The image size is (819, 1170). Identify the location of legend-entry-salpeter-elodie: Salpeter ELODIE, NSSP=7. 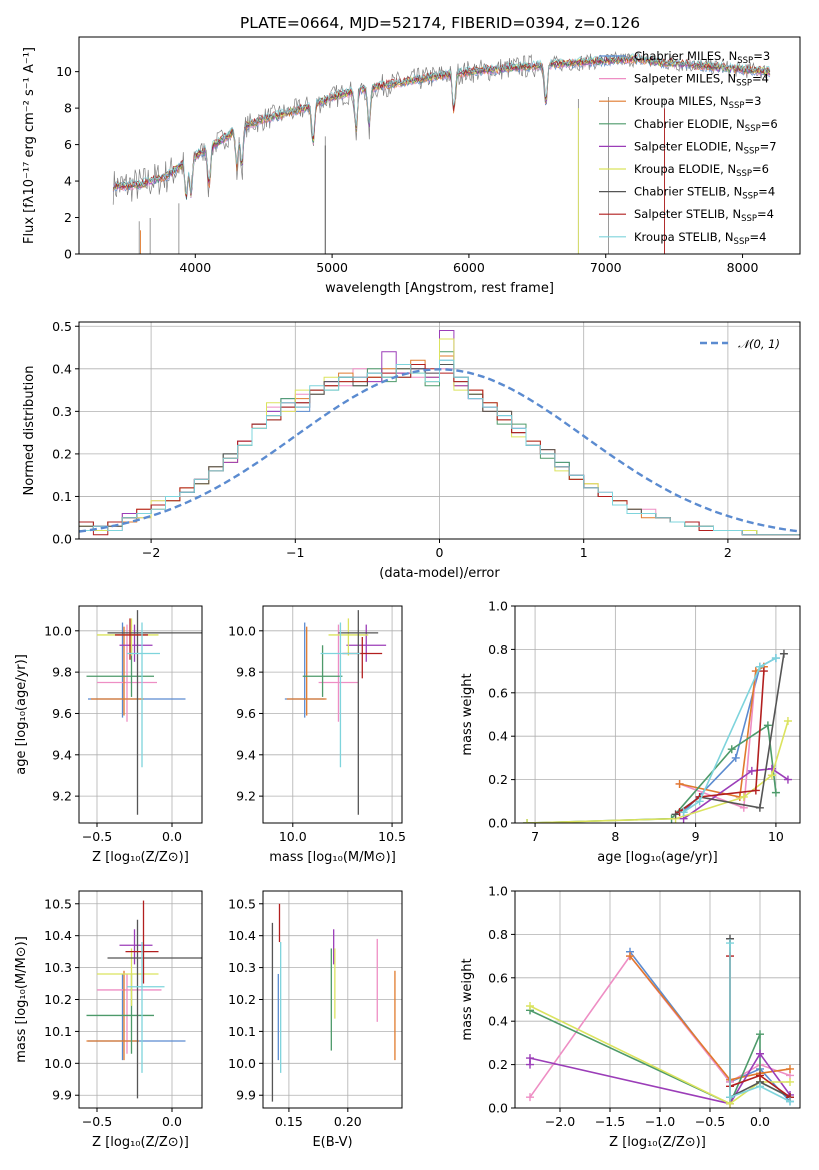
(688, 147).